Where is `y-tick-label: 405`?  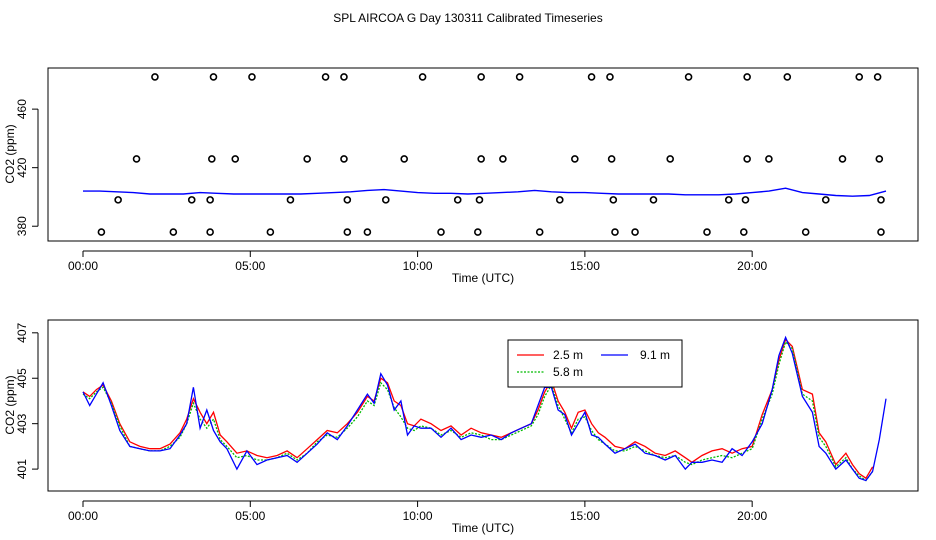
y-tick-label: 405 is located at coordinates (22, 378).